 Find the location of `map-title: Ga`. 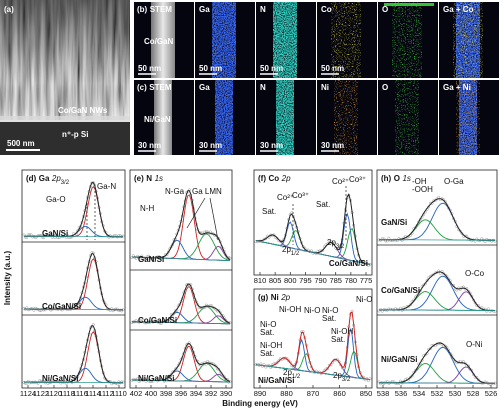

map-title: Ga is located at coordinates (204, 87).